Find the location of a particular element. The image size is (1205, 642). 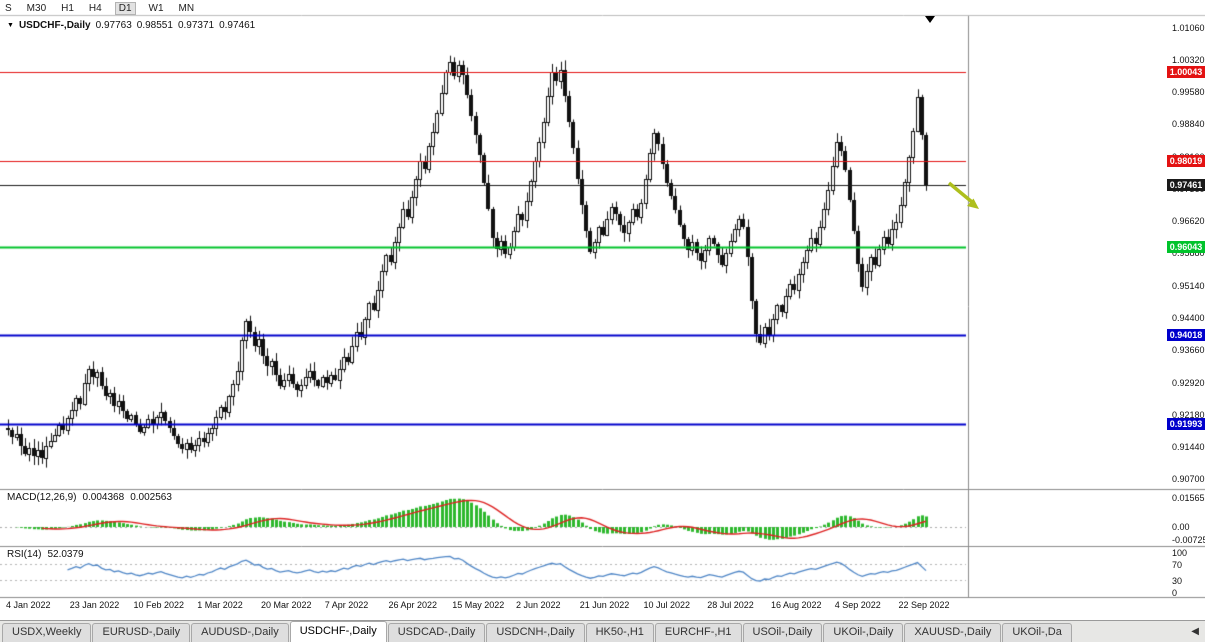

timeframe-h1: H1 is located at coordinates (67, 8).